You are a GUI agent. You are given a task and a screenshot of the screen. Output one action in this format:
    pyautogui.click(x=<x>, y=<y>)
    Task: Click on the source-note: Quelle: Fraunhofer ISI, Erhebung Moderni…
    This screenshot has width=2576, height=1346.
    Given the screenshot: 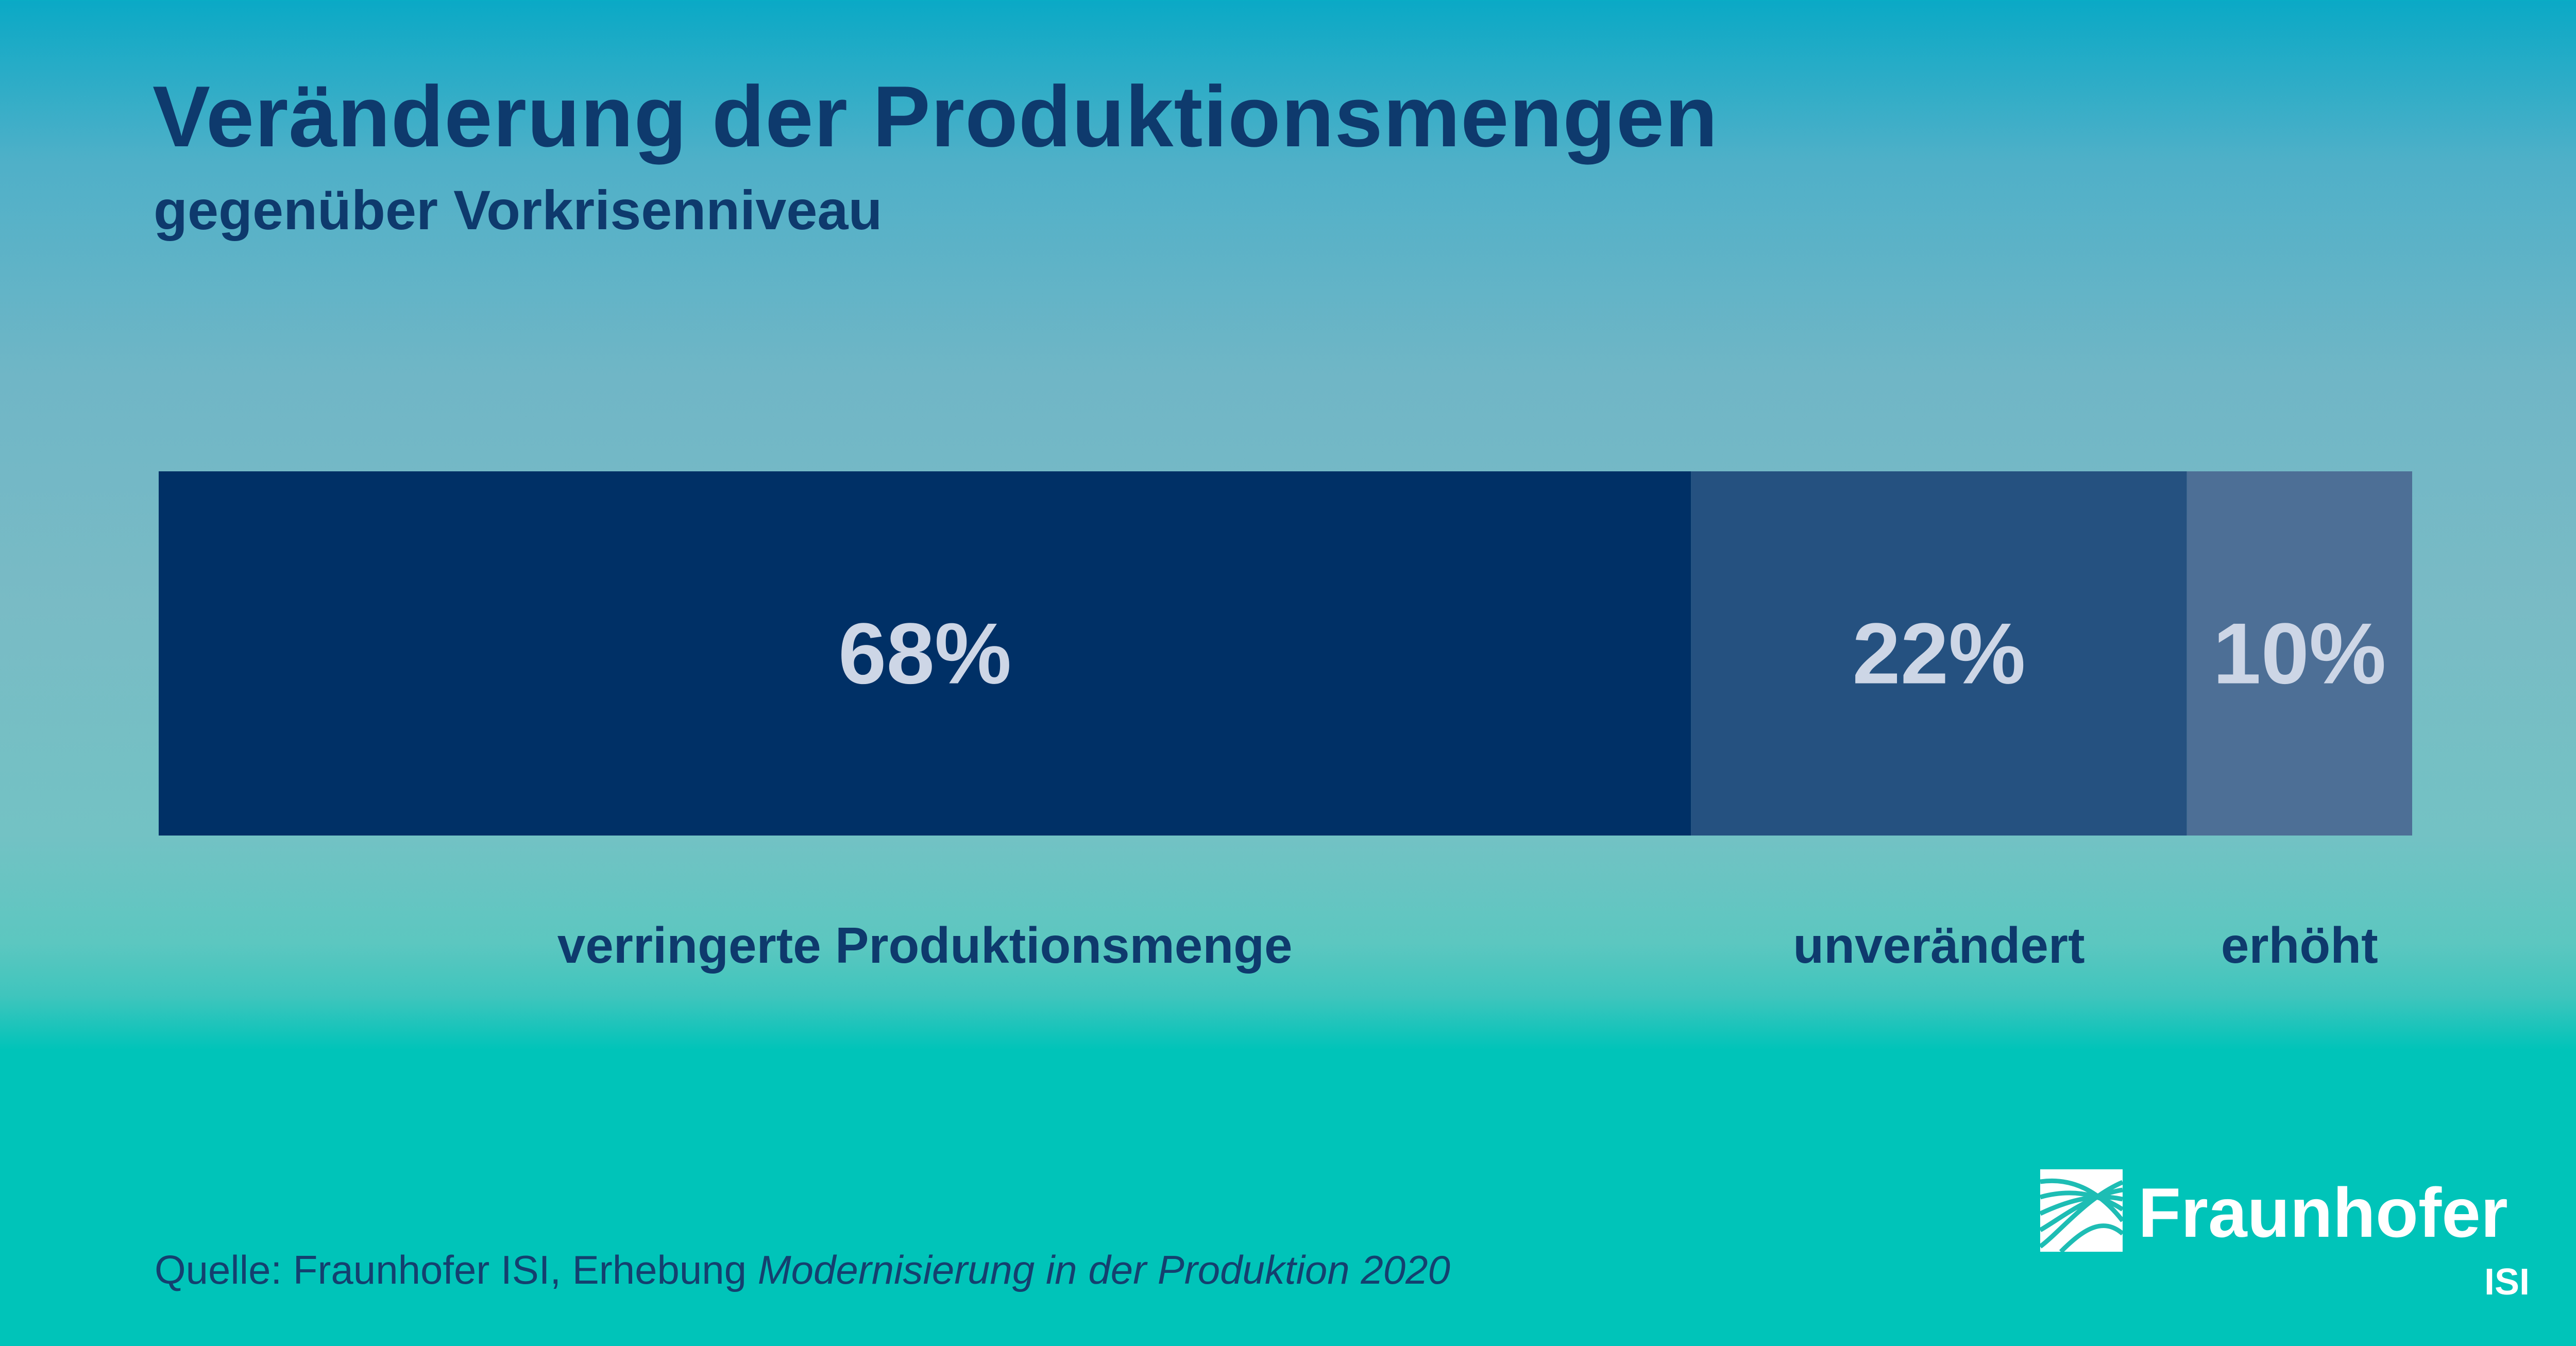 What is the action you would take?
    pyautogui.click(x=802, y=1270)
    